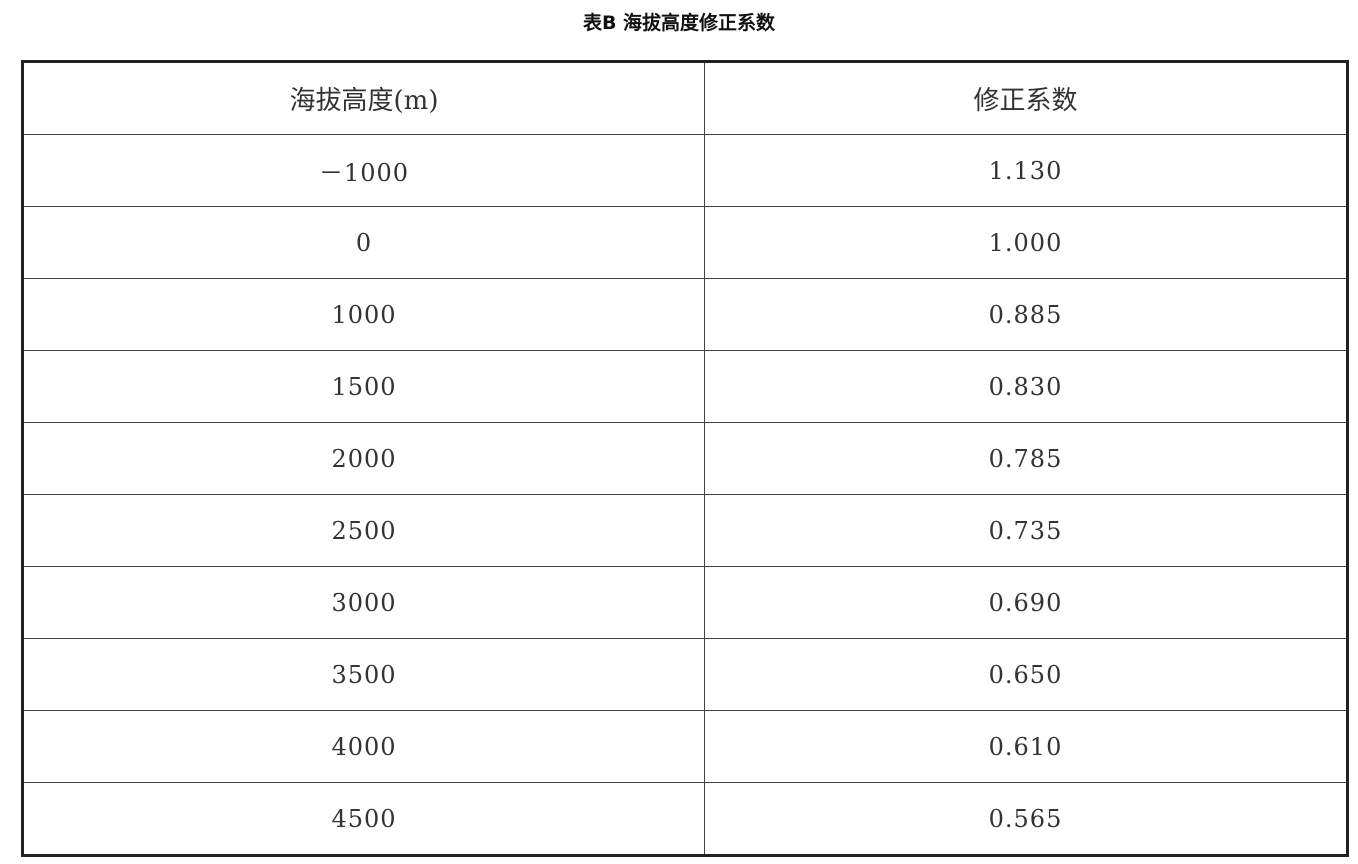  What do you see at coordinates (1026, 458) in the screenshot?
I see `coefficient-cell: 0.785` at bounding box center [1026, 458].